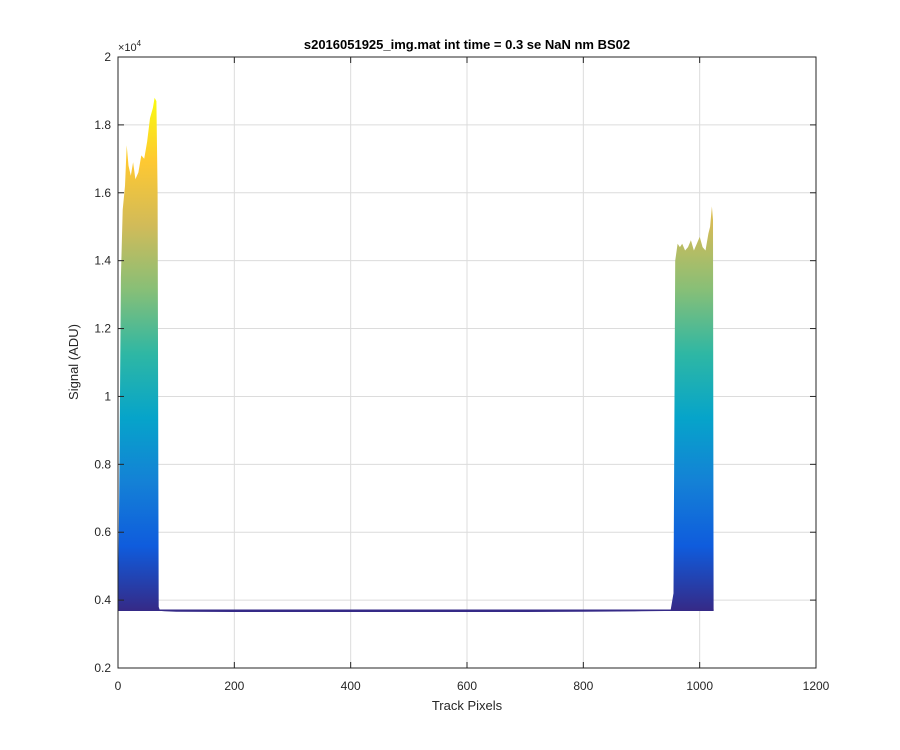 This screenshot has height=750, width=900. Describe the element at coordinates (467, 686) in the screenshot. I see `x-tick-label: 600` at that location.